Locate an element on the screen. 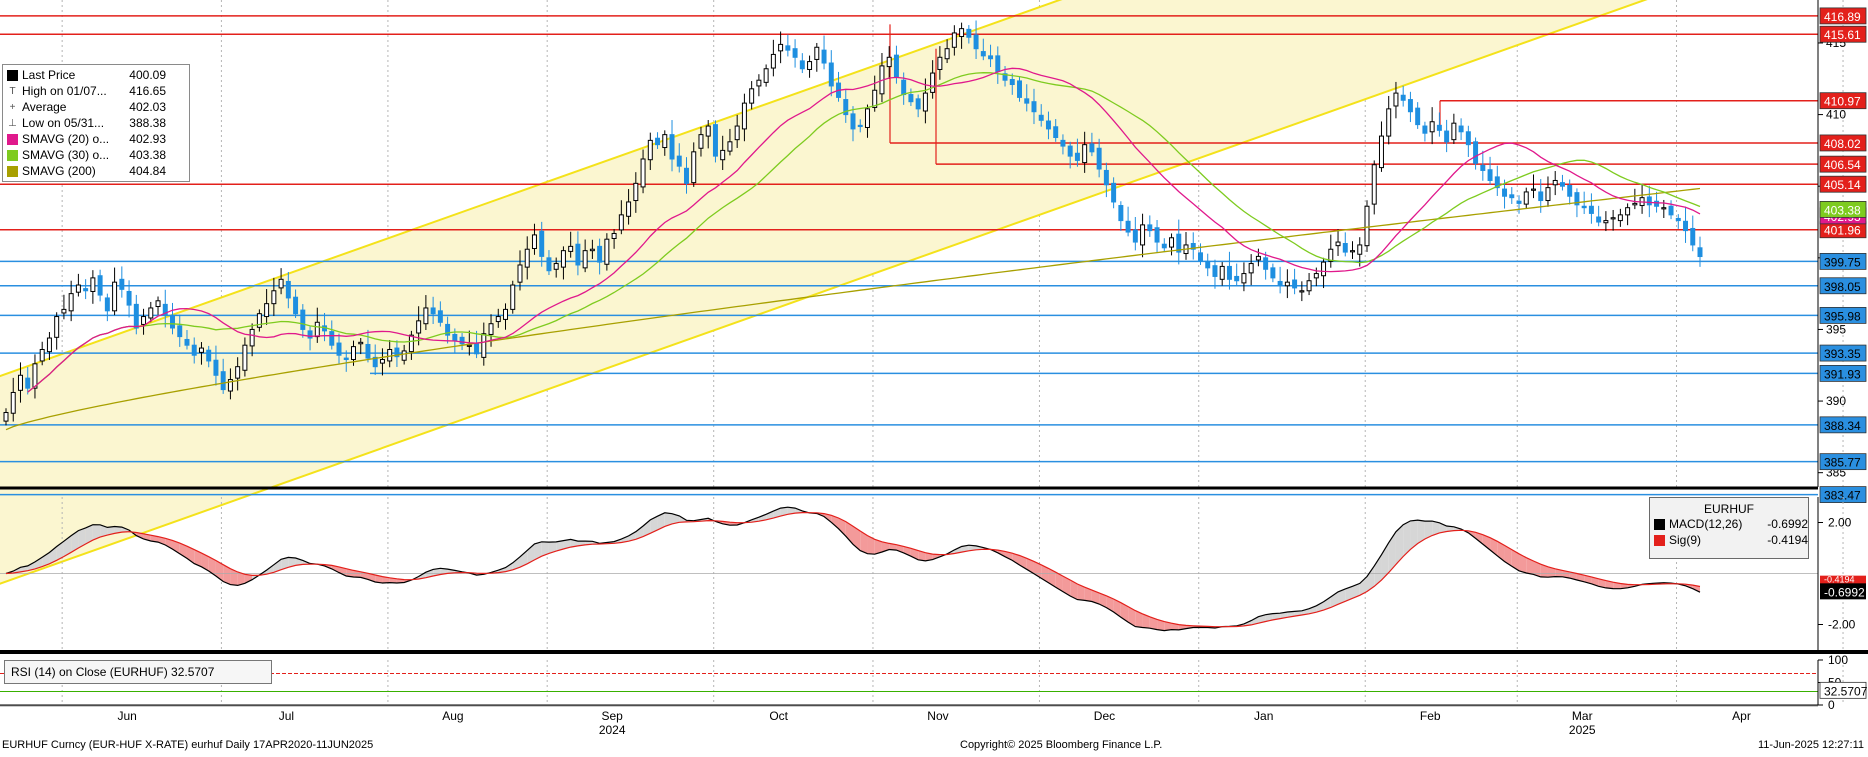  red-level-label: 401.96 is located at coordinates (1842, 231).